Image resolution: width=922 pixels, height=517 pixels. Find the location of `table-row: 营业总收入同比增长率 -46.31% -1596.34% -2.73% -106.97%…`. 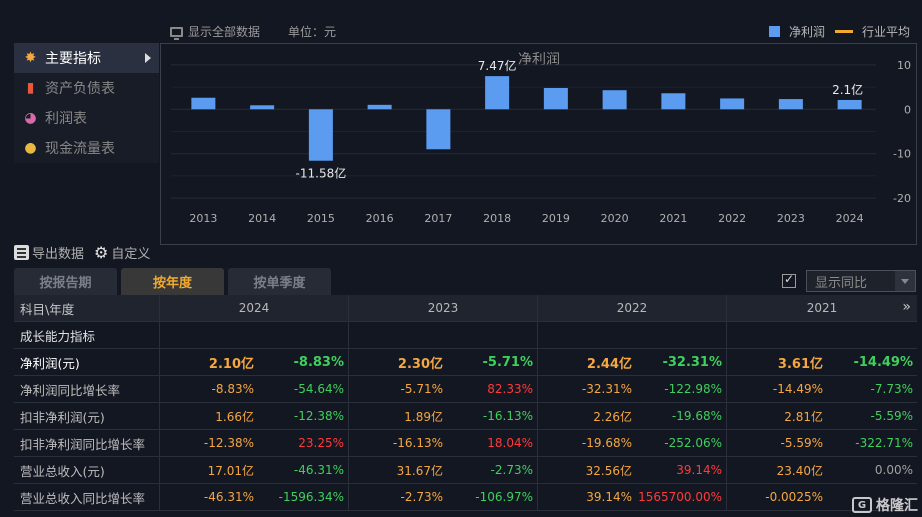

table-row: 营业总收入同比增长率 -46.31% -1596.34% -2.73% -106.97%… is located at coordinates (465, 497).